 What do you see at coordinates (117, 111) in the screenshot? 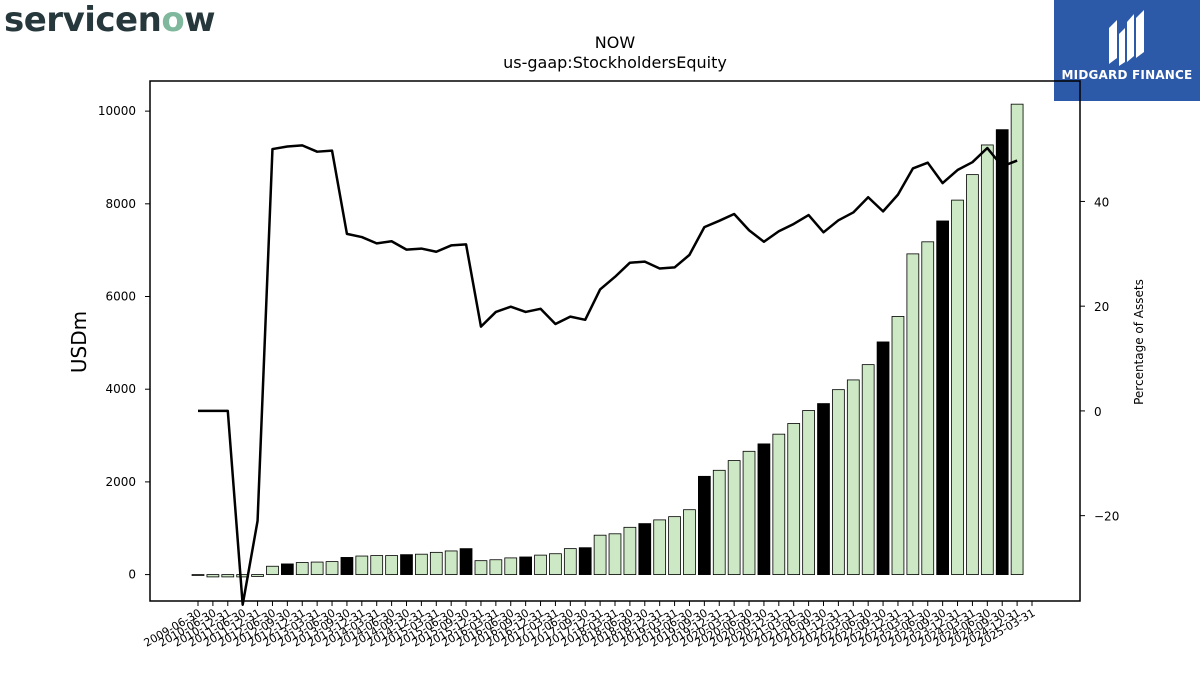
I see `y-tick-label: 10000` at bounding box center [117, 111].